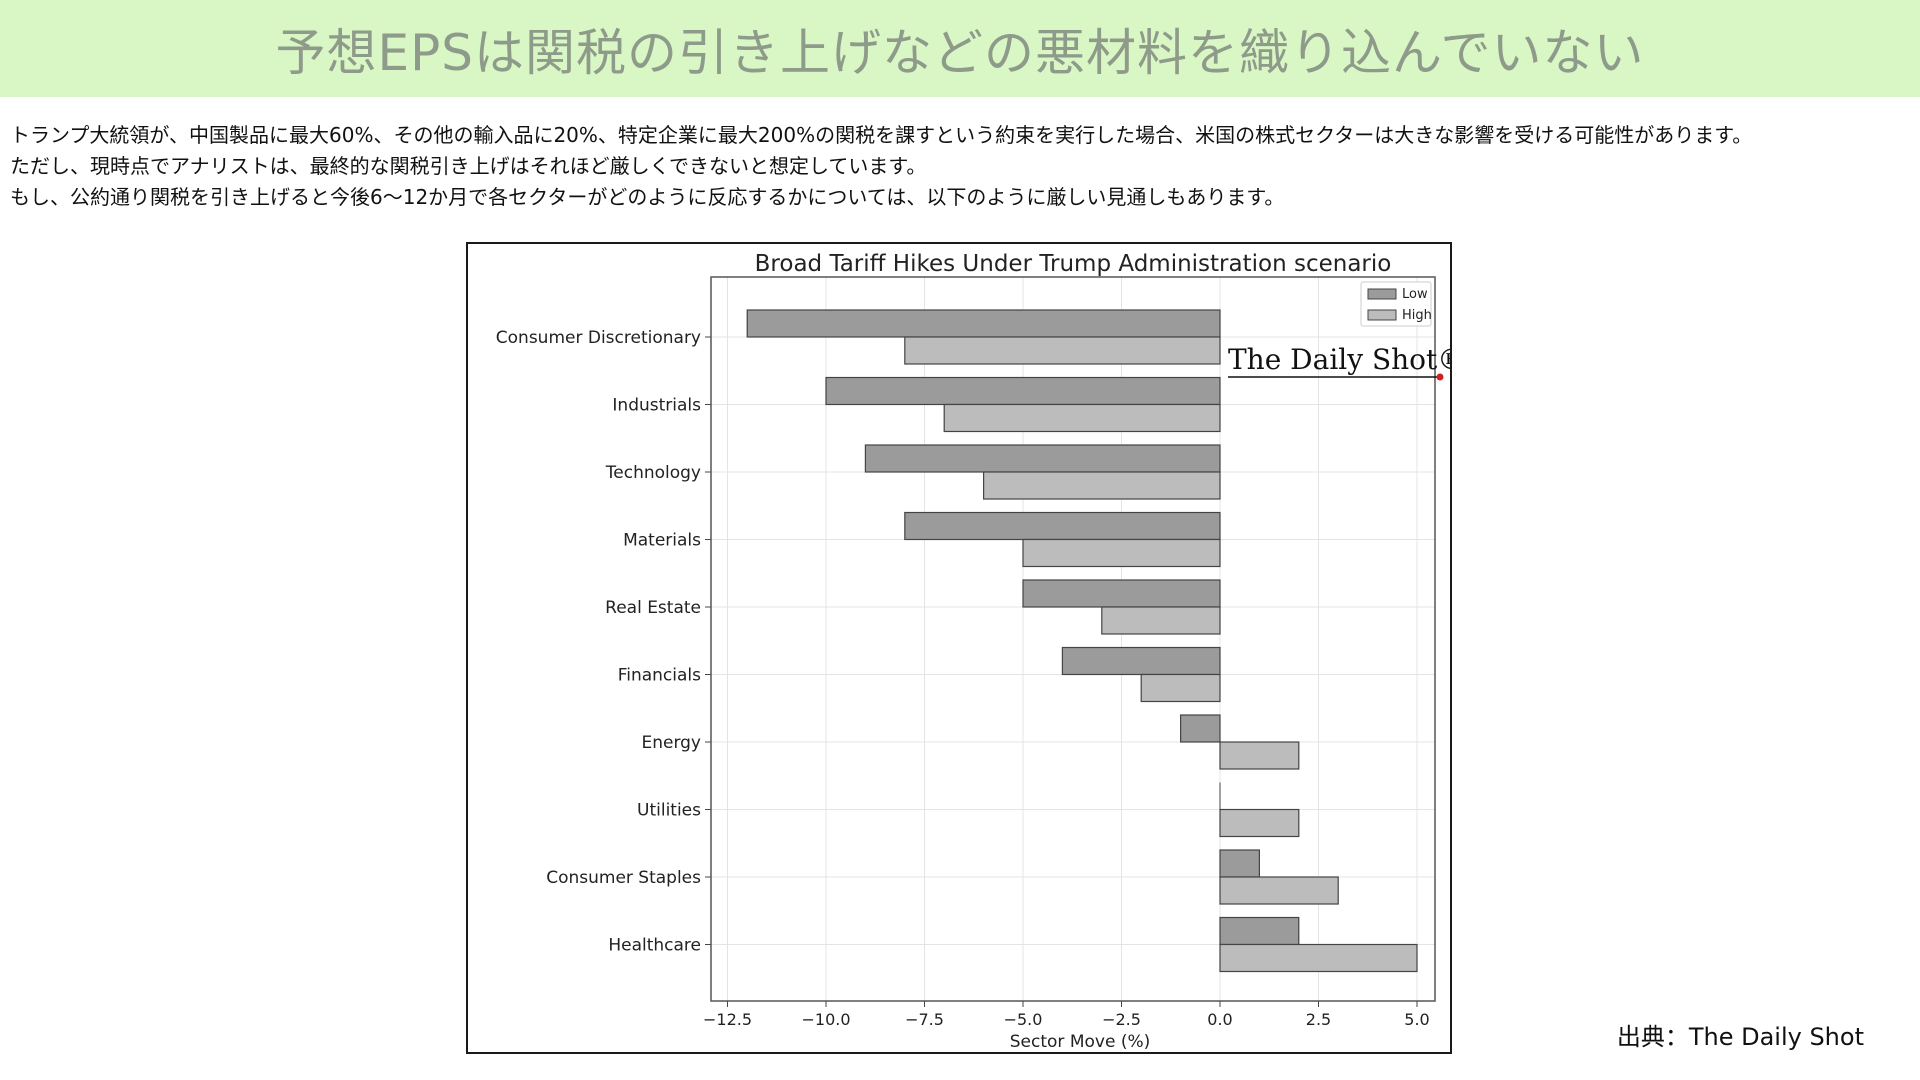  What do you see at coordinates (662, 541) in the screenshot?
I see `y-tick-label: Materials` at bounding box center [662, 541].